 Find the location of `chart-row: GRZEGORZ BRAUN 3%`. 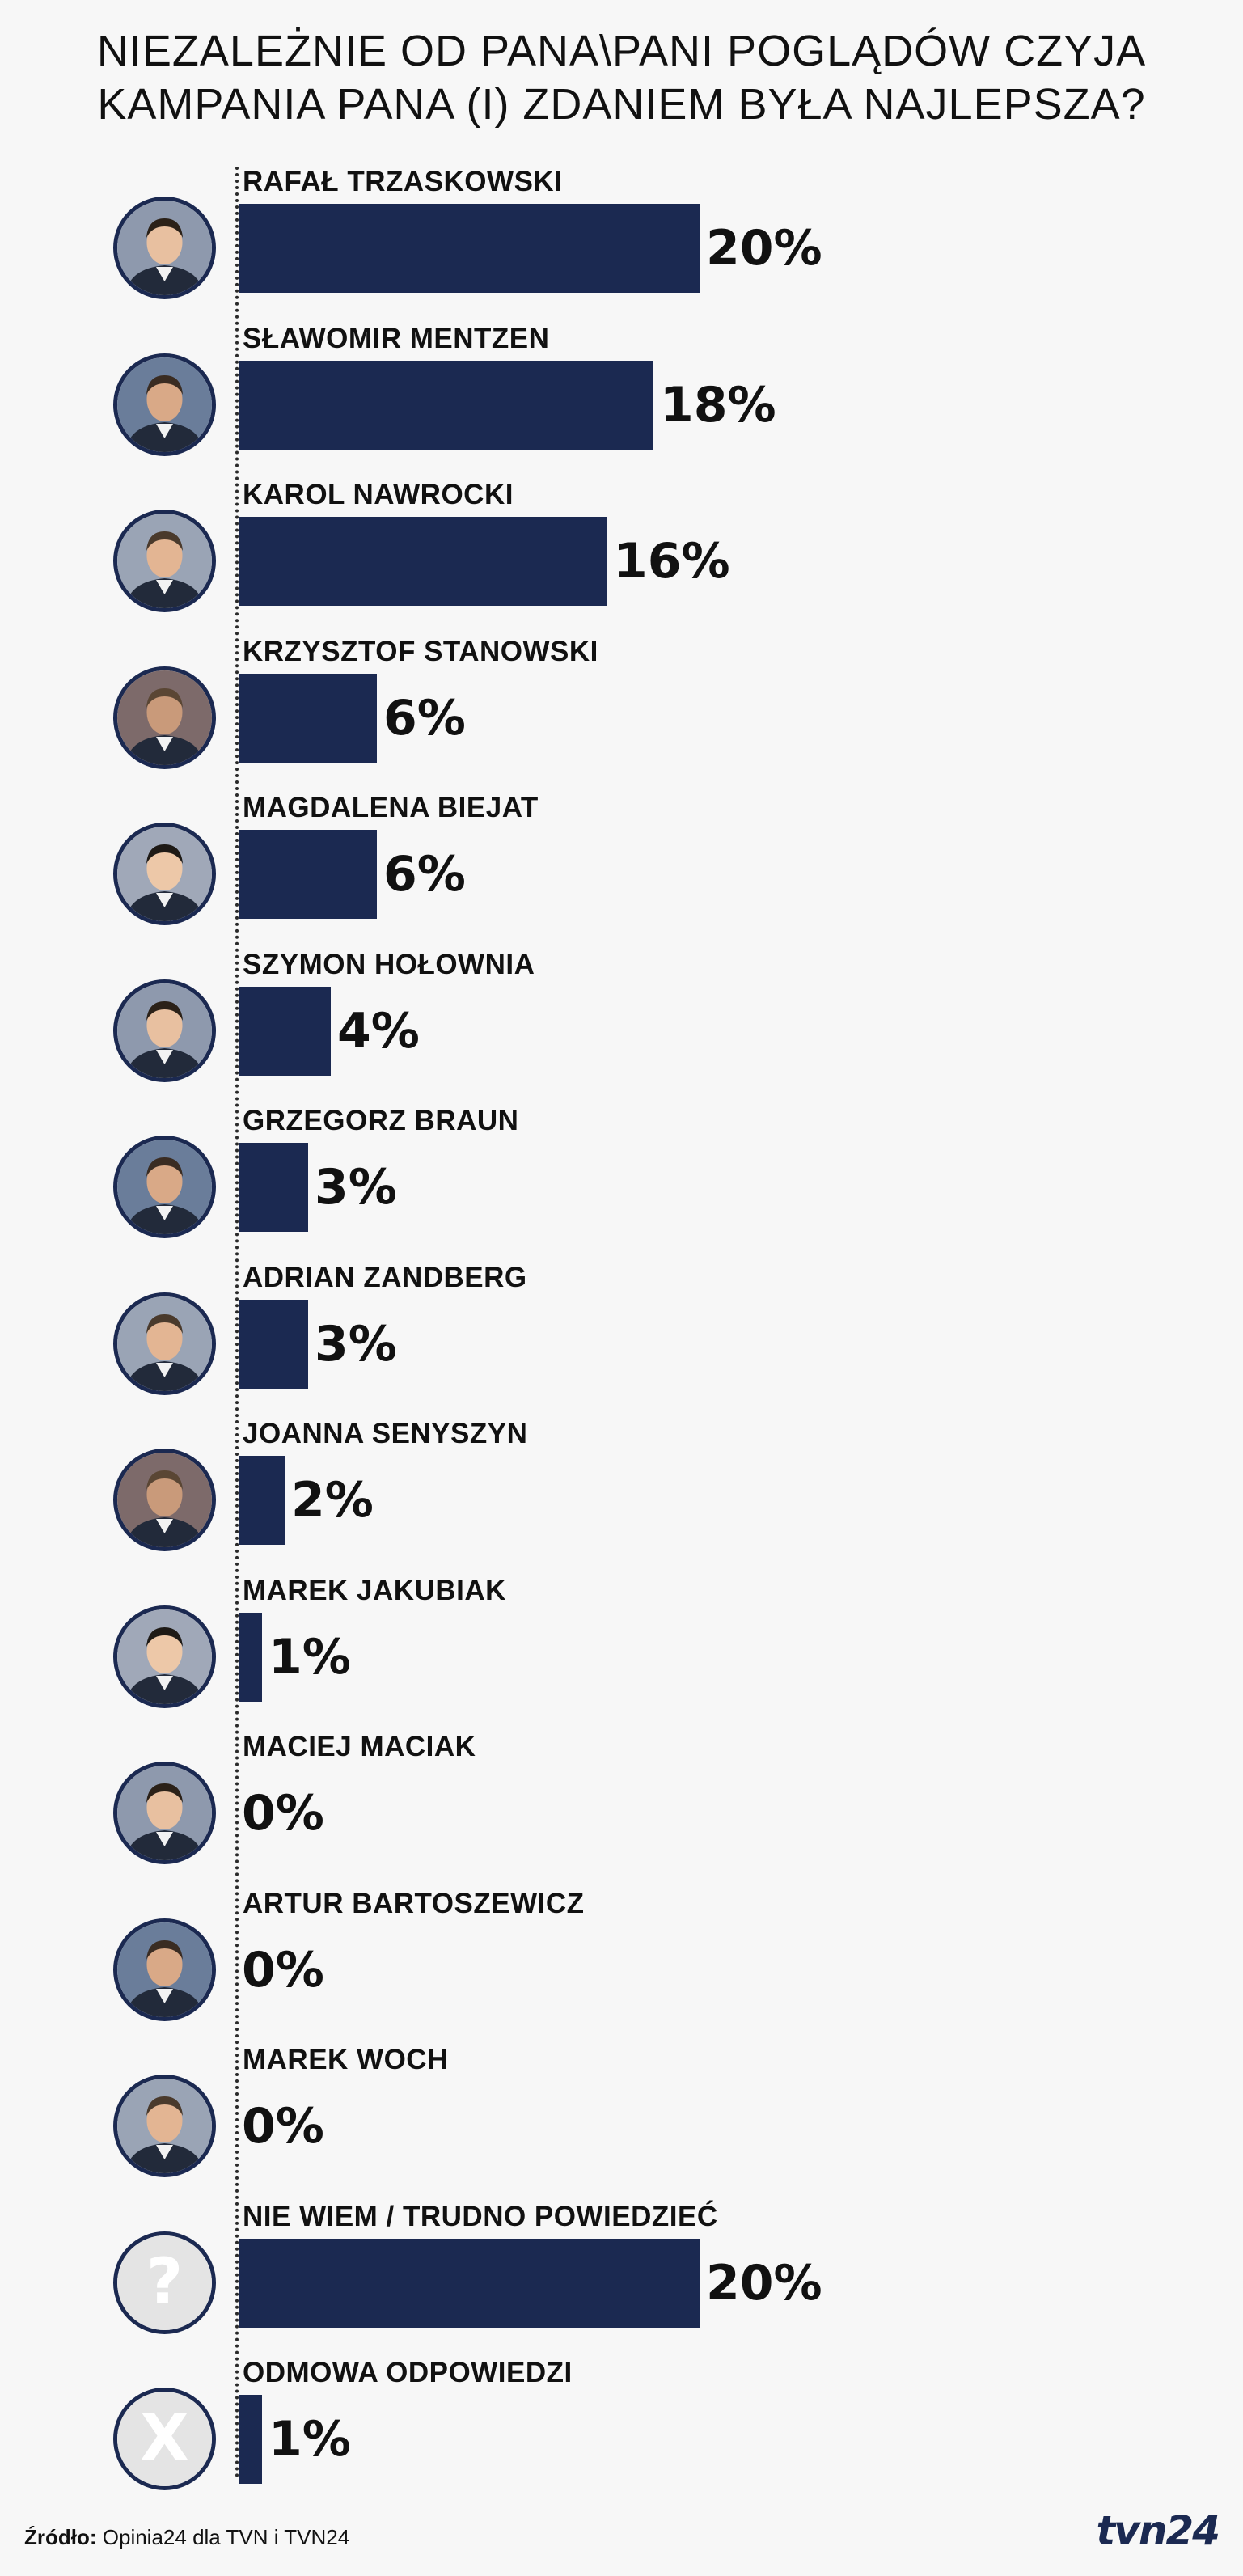

chart-row: GRZEGORZ BRAUN 3% is located at coordinates (621, 1181).